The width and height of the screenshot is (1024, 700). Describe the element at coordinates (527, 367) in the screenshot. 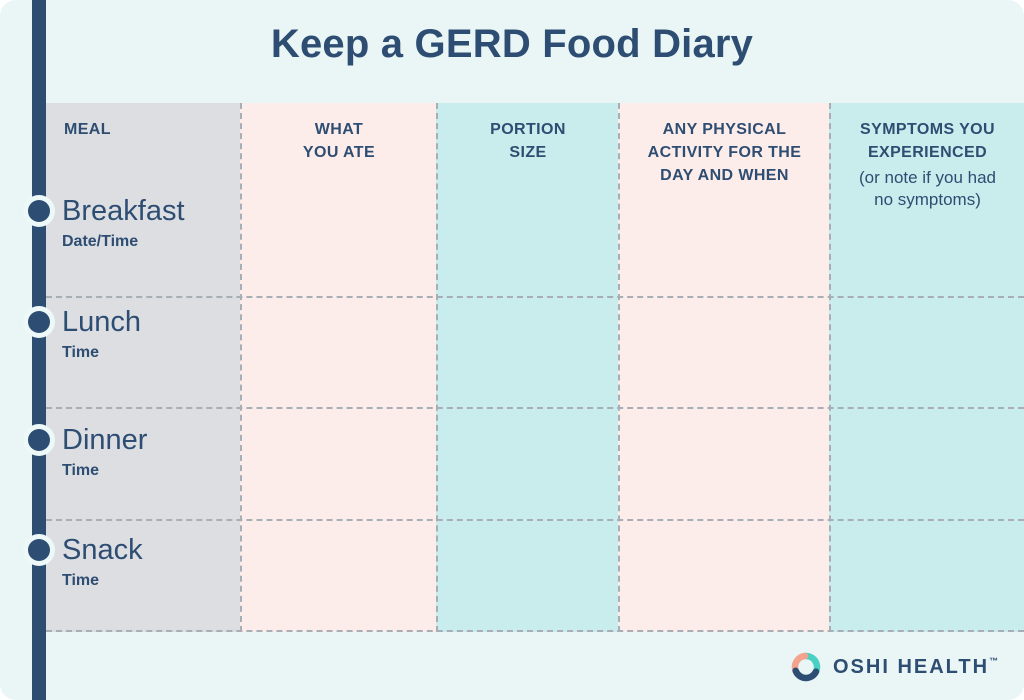

I see `column-portion-size: PORTION SIZE` at that location.